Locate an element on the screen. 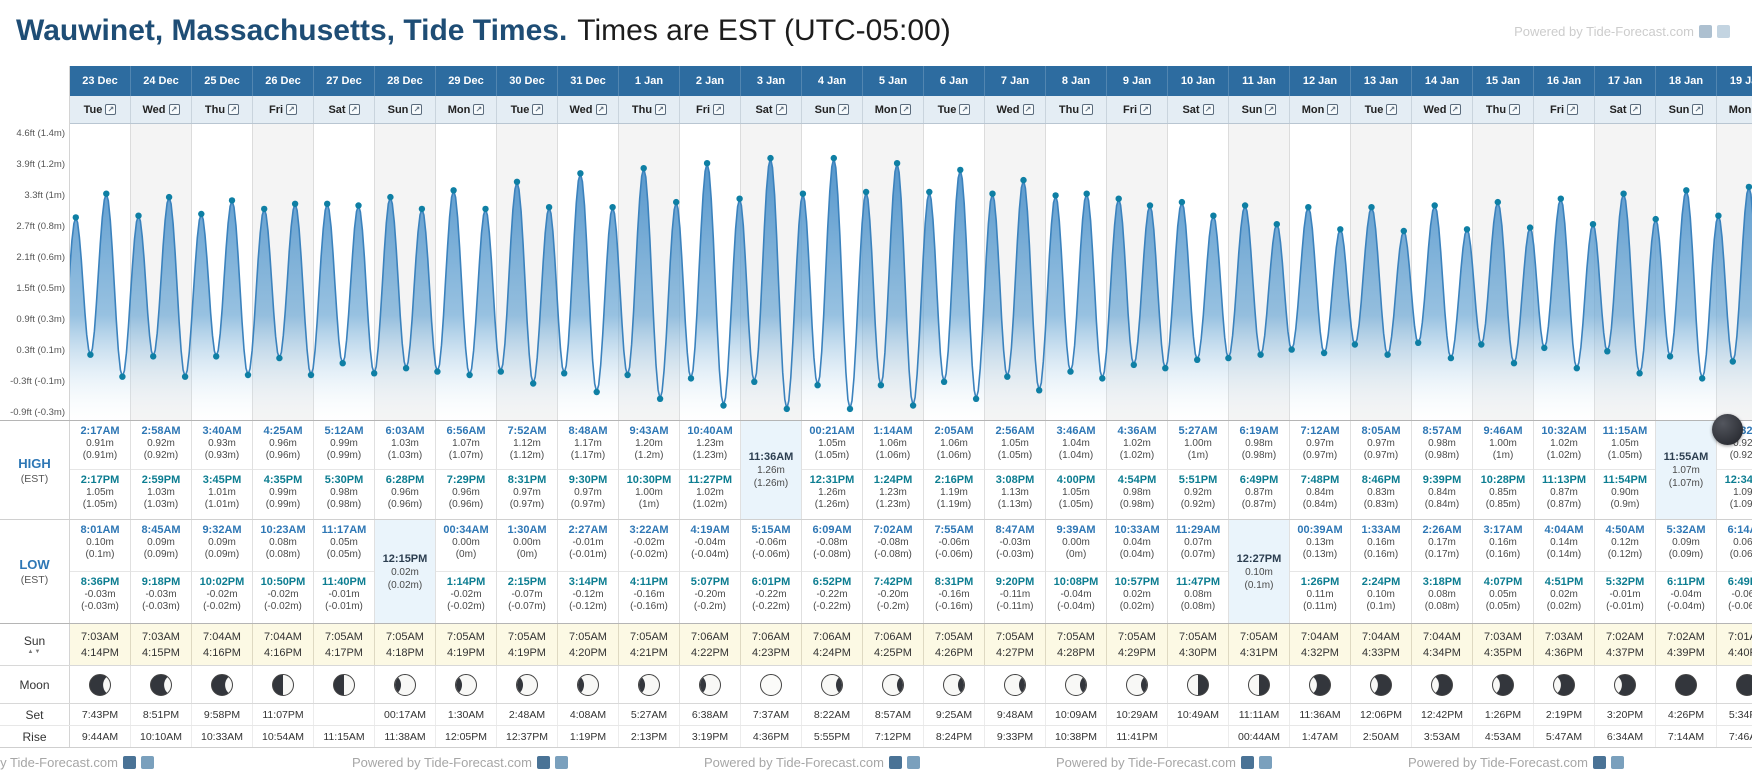 The width and height of the screenshot is (1752, 780). high-am-tide: 6:19AM 0.98m (0.98m) is located at coordinates (1259, 446).